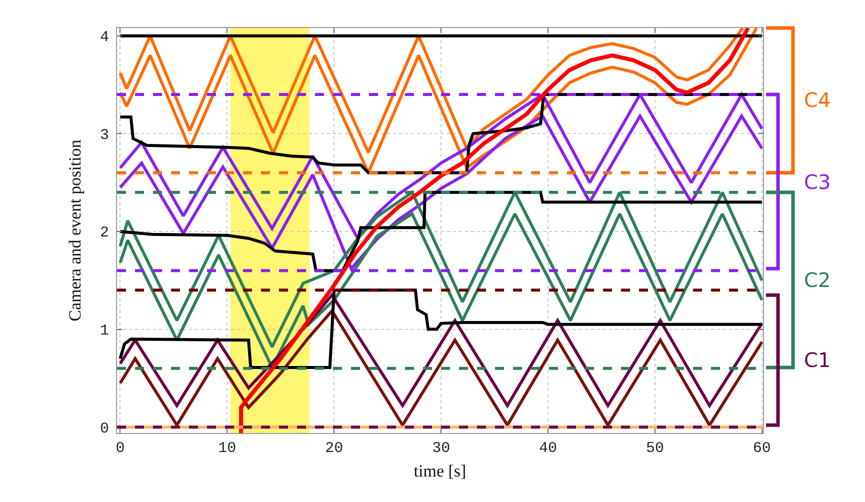  Describe the element at coordinates (817, 360) in the screenshot. I see `text: C1` at that location.